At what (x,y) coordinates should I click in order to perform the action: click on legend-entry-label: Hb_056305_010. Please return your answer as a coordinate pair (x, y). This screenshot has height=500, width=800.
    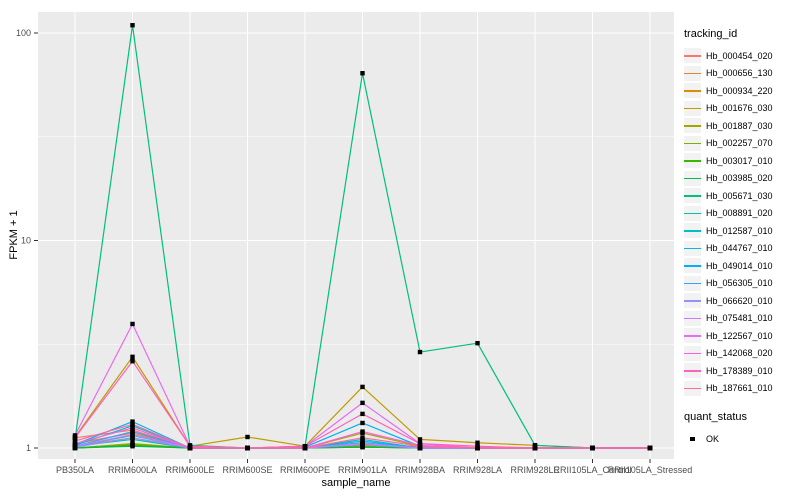
    Looking at the image, I should click on (739, 283).